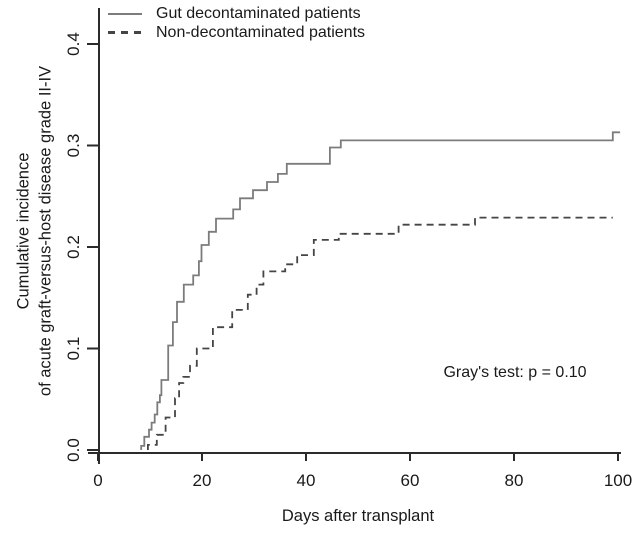 This screenshot has height=535, width=633. I want to click on legend-item-label: Non-decontaminated patients, so click(261, 32).